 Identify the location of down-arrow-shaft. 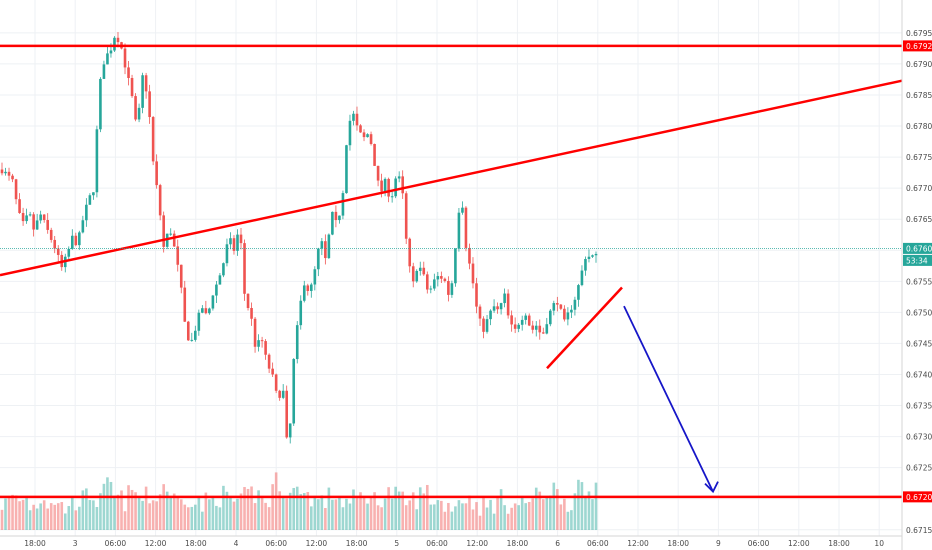
(668, 399).